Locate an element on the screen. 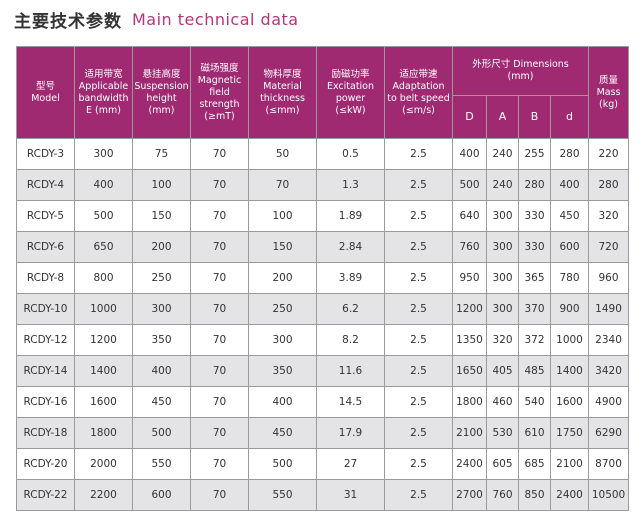 Image resolution: width=642 pixels, height=529 pixels. table-cell: 1.89 is located at coordinates (350, 216).